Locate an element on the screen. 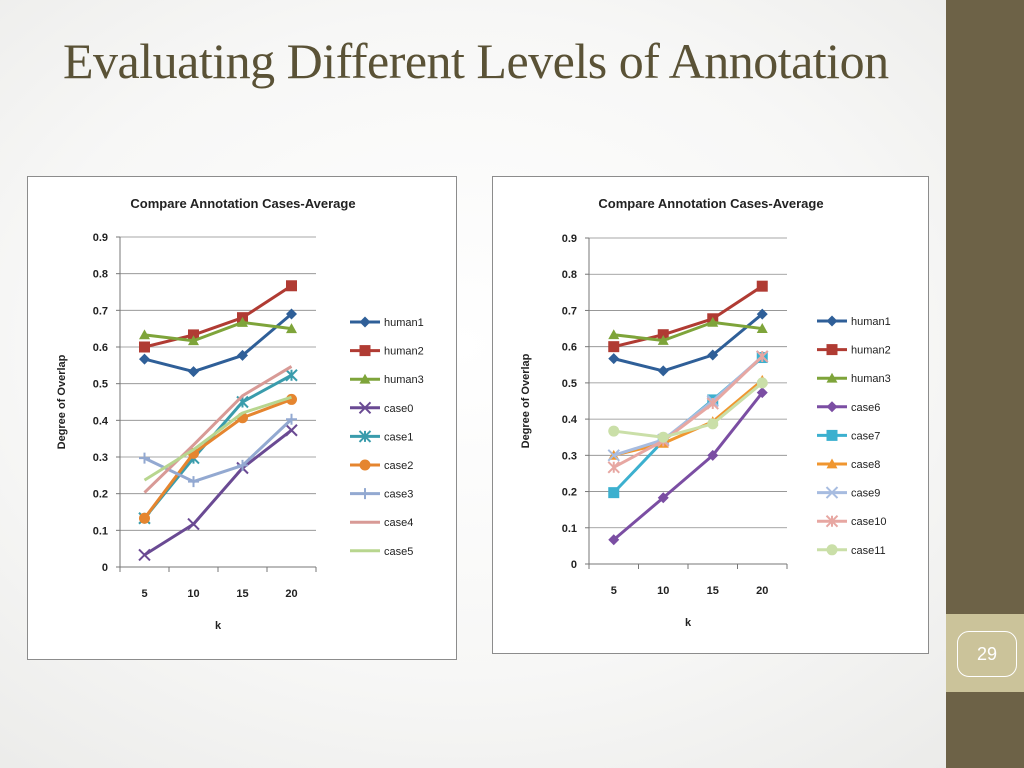  legend-label: case9 is located at coordinates (865, 494).